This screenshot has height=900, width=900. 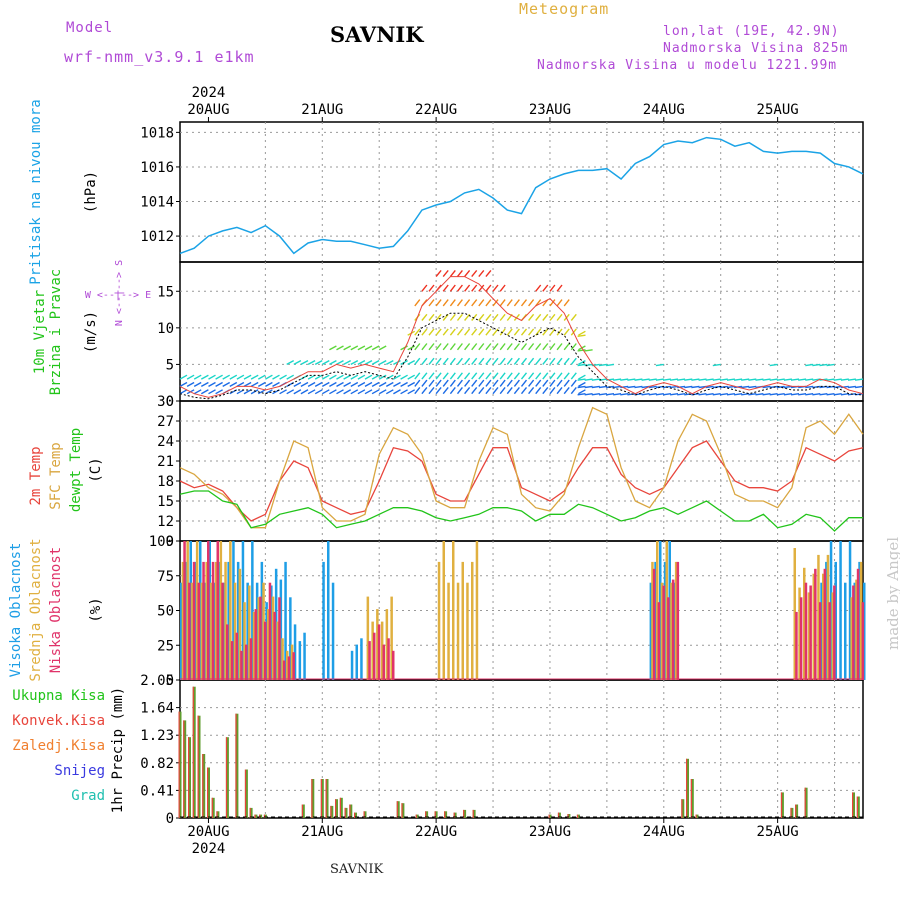 What do you see at coordinates (58, 696) in the screenshot?
I see `precip-legend-0: Ukupna Kisa` at bounding box center [58, 696].